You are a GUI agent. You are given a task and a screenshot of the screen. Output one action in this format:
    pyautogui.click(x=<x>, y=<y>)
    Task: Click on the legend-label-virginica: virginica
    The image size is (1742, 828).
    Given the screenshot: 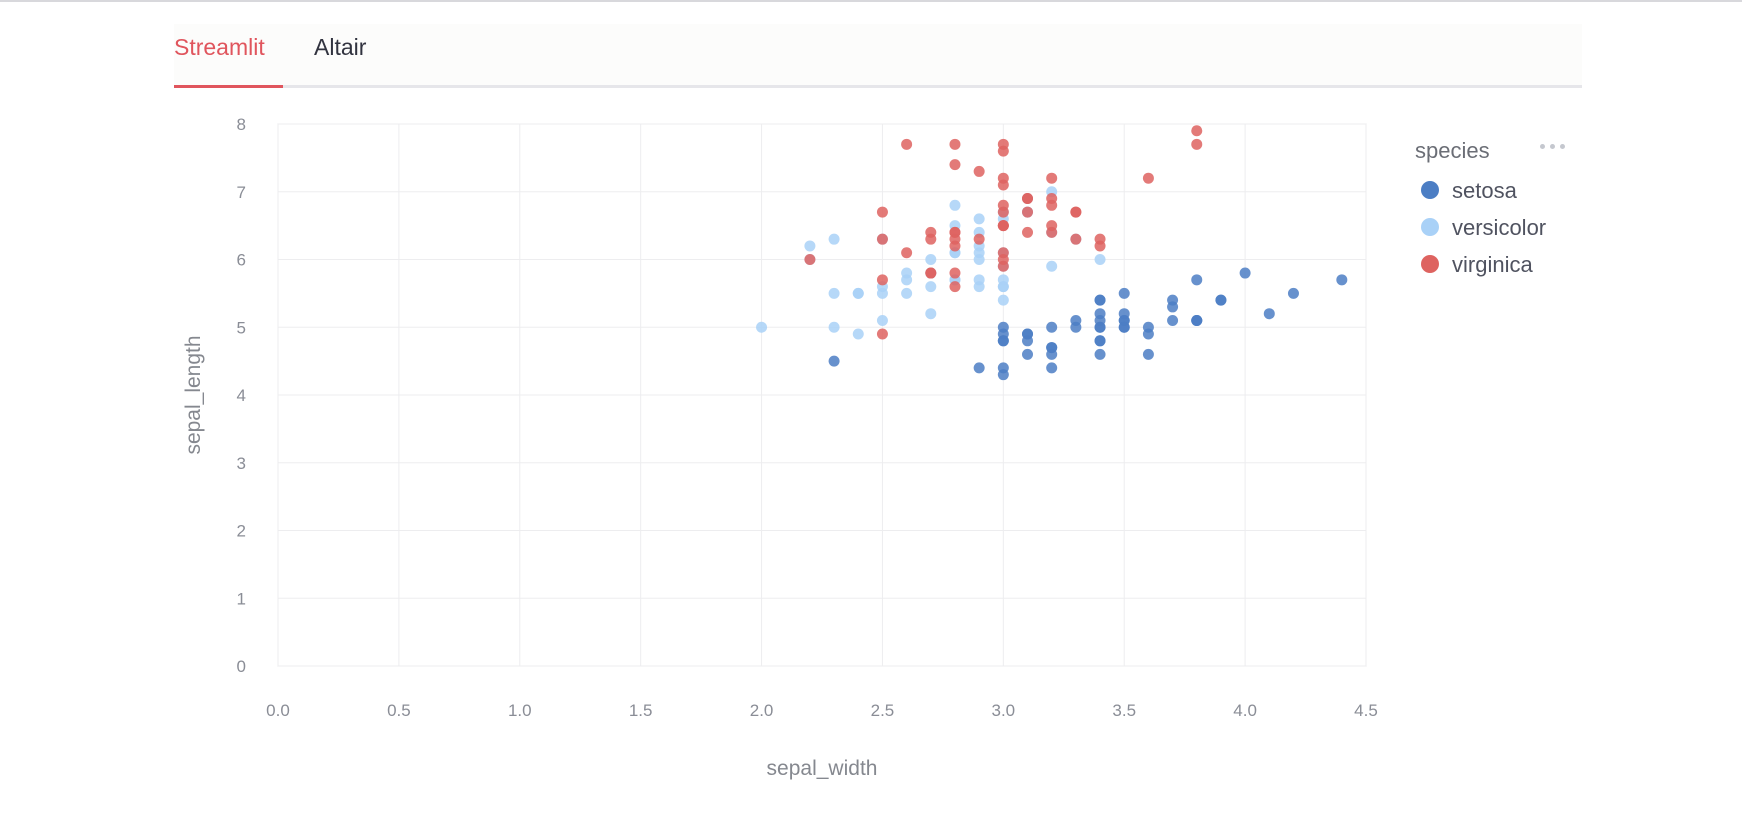 What is the action you would take?
    pyautogui.click(x=1492, y=264)
    